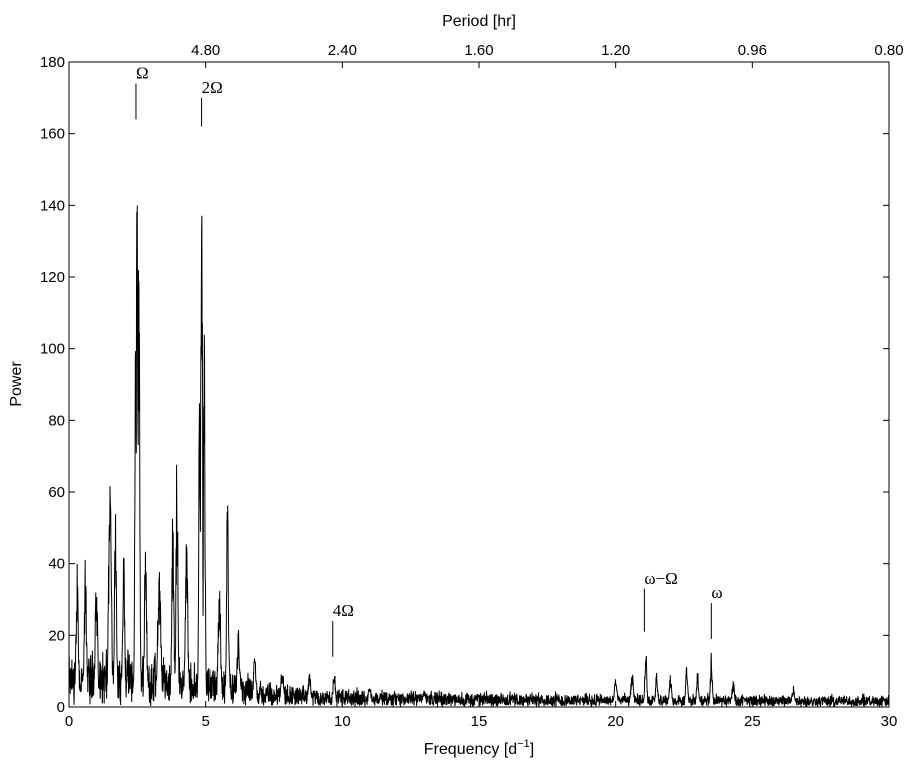 Image resolution: width=915 pixels, height=765 pixels. What do you see at coordinates (52, 349) in the screenshot?
I see `y-tick-label: 100` at bounding box center [52, 349].